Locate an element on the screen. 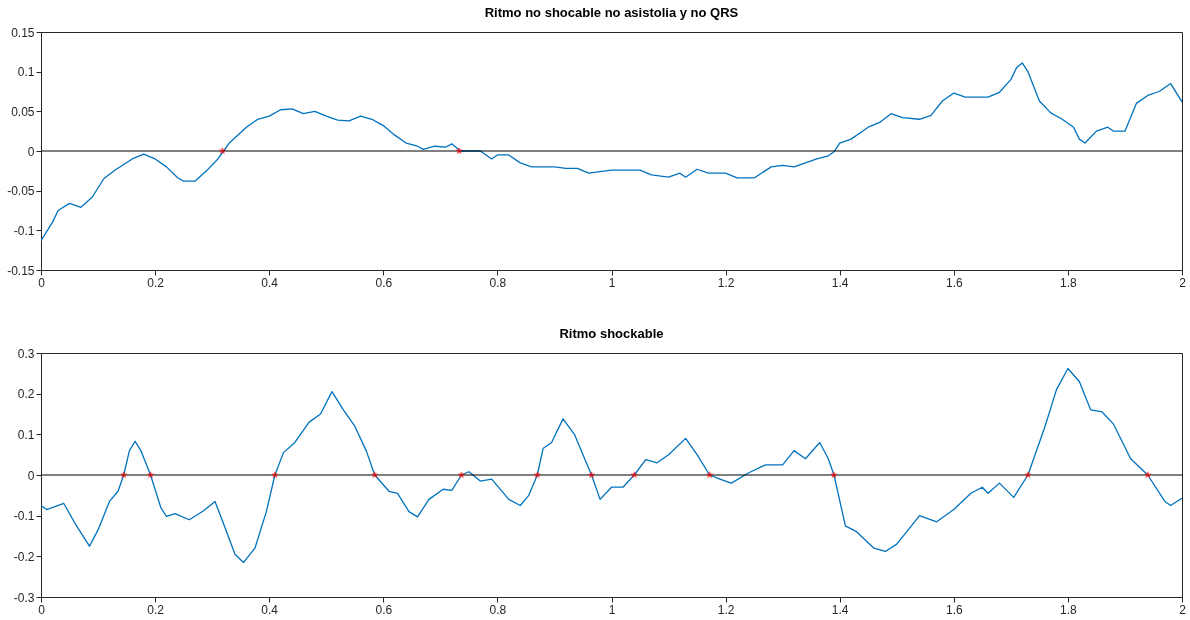 This screenshot has width=1190, height=620. y-tick-label: 0.2 is located at coordinates (26, 394).